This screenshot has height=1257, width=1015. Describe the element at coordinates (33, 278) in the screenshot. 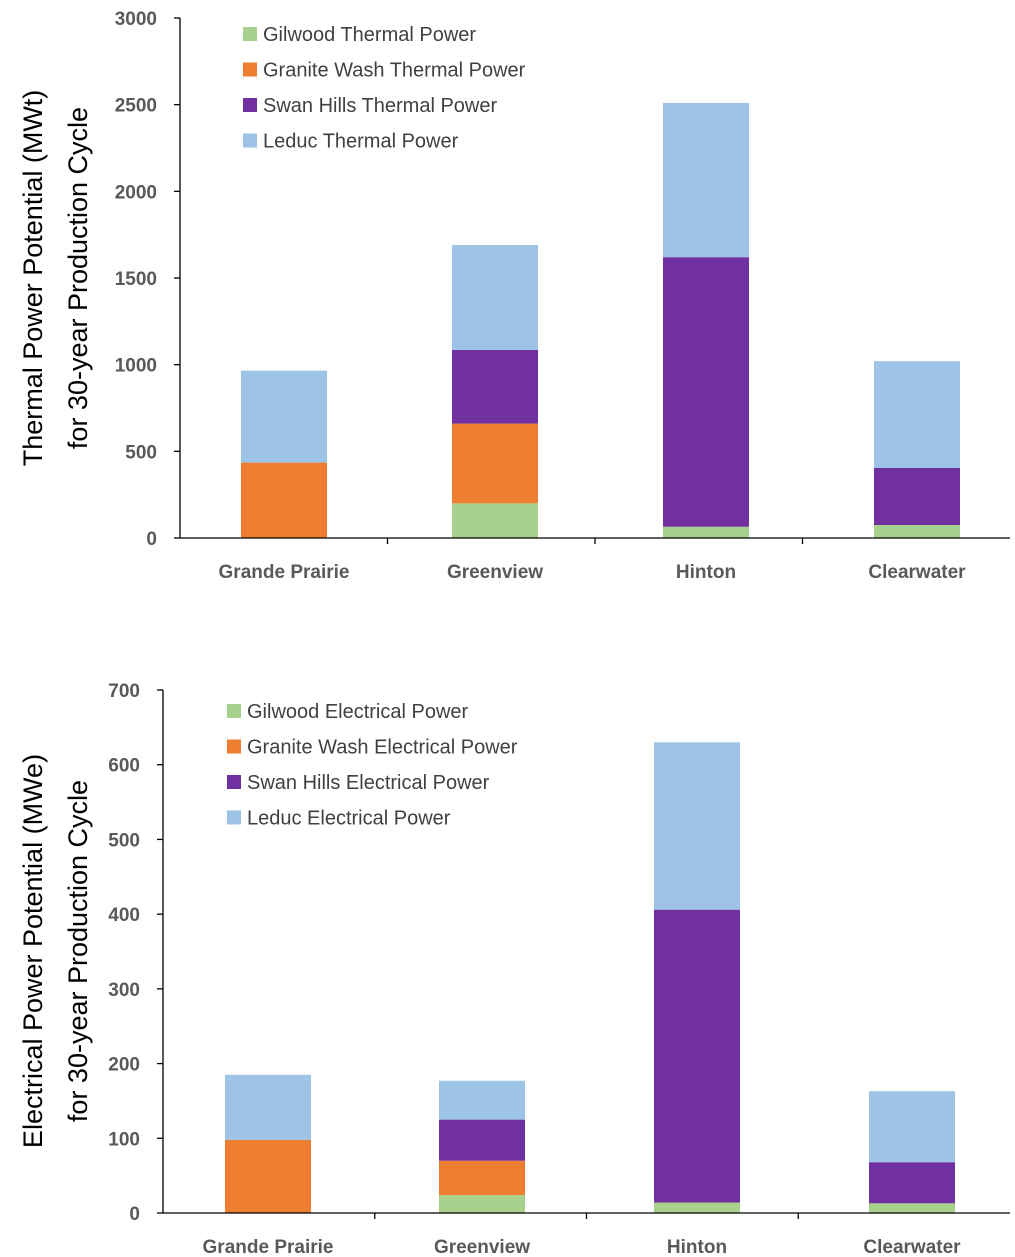

I see `y-axis-title: Thermal Power Potential (MWt)` at that location.